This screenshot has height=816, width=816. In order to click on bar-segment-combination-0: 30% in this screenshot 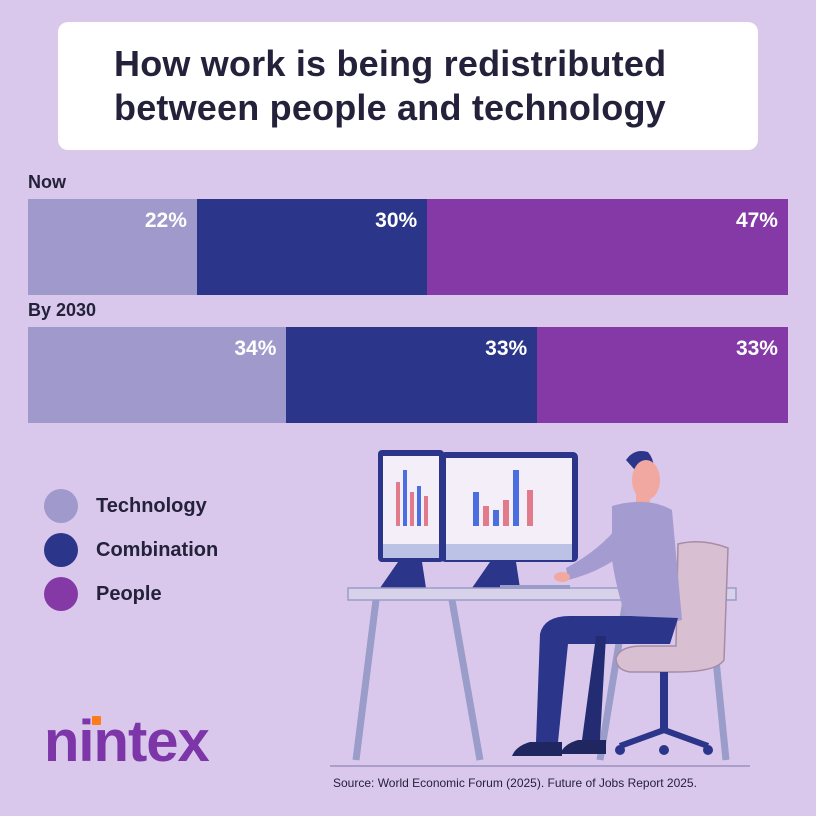, I will do `click(312, 247)`.